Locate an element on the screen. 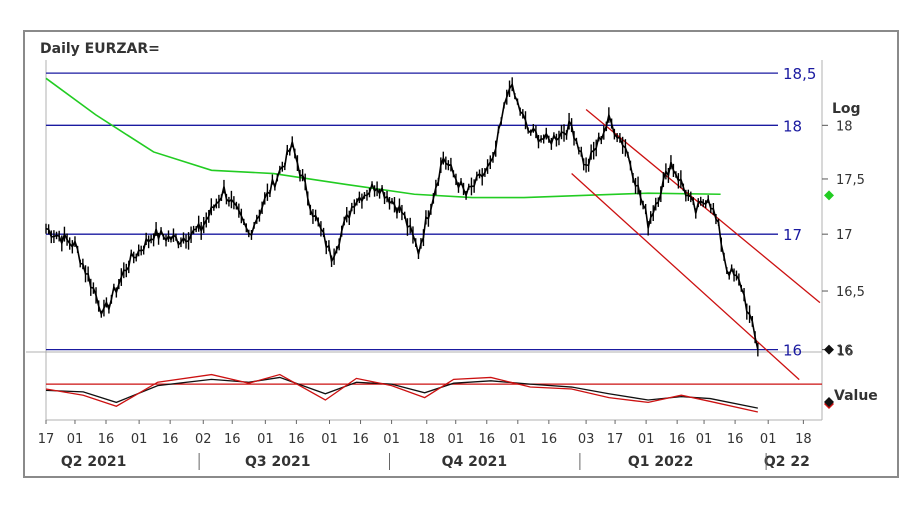 The height and width of the screenshot is (506, 900). x-tick-label-8: 16 is located at coordinates (296, 439).